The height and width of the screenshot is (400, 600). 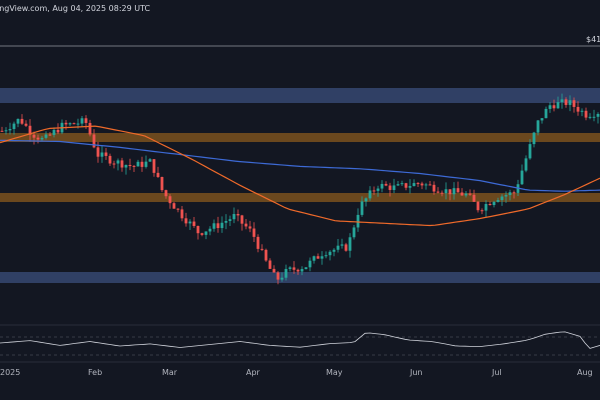 What do you see at coordinates (334, 372) in the screenshot?
I see `x-tick-label: May` at bounding box center [334, 372].